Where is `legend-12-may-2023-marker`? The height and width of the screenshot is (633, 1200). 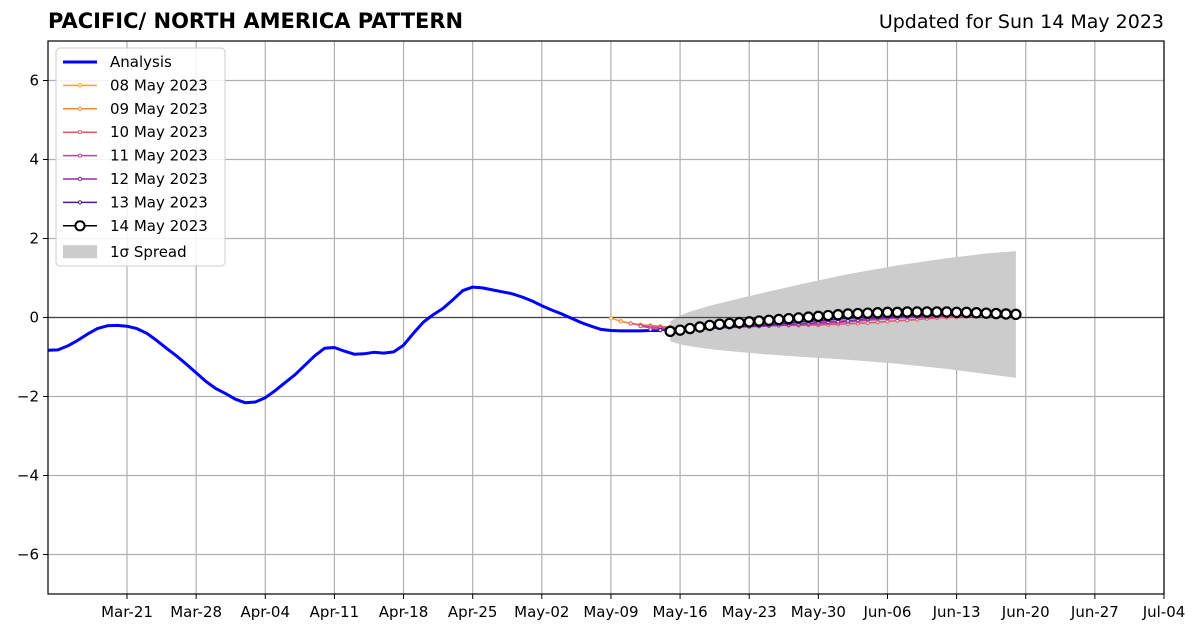
legend-12-may-2023-marker is located at coordinates (80, 179).